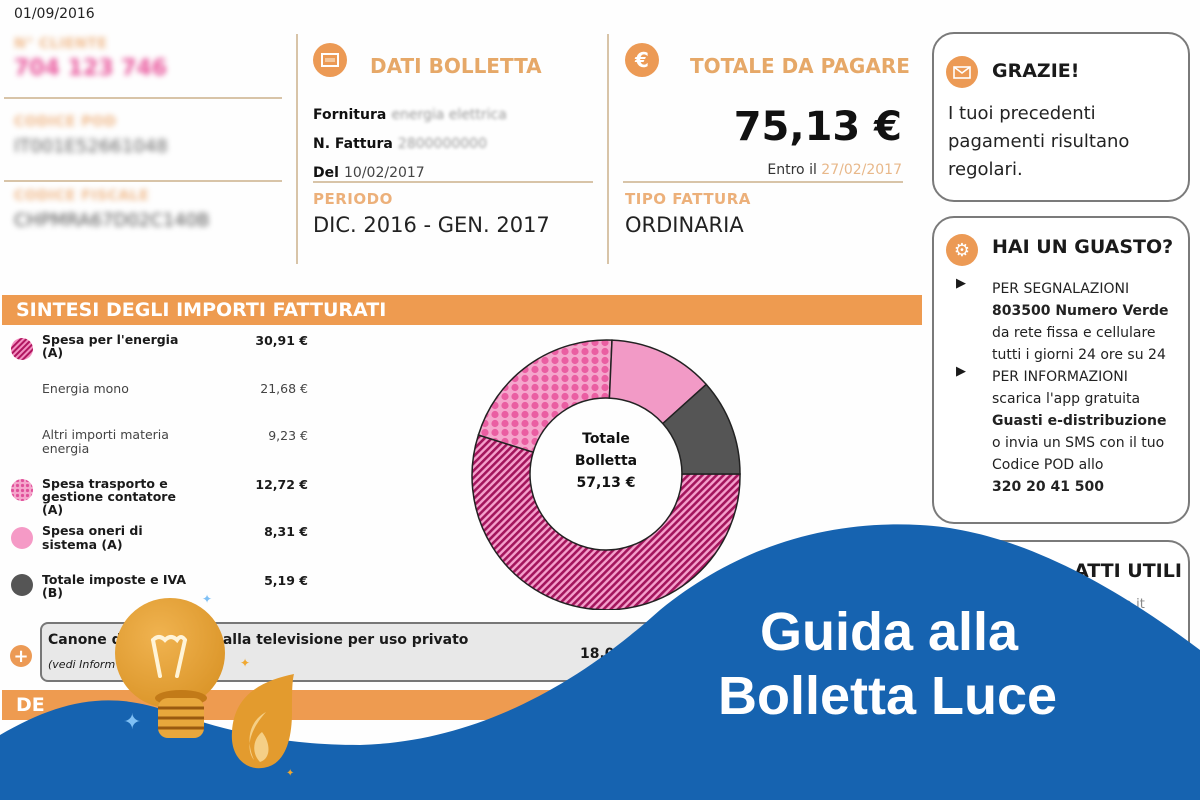 This screenshot has height=800, width=1200. I want to click on fornitura-label: Fornitura, so click(350, 115).